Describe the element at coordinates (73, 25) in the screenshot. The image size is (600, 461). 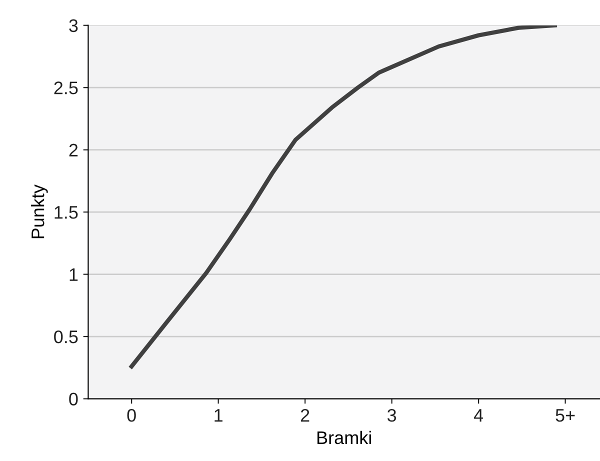
I see `y-tick-label: 3` at that location.